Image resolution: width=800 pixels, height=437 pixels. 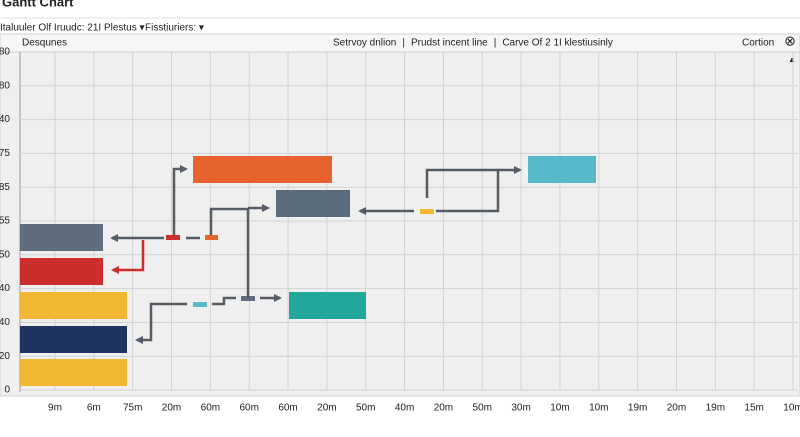 I want to click on x-label: 75m, so click(x=132, y=408).